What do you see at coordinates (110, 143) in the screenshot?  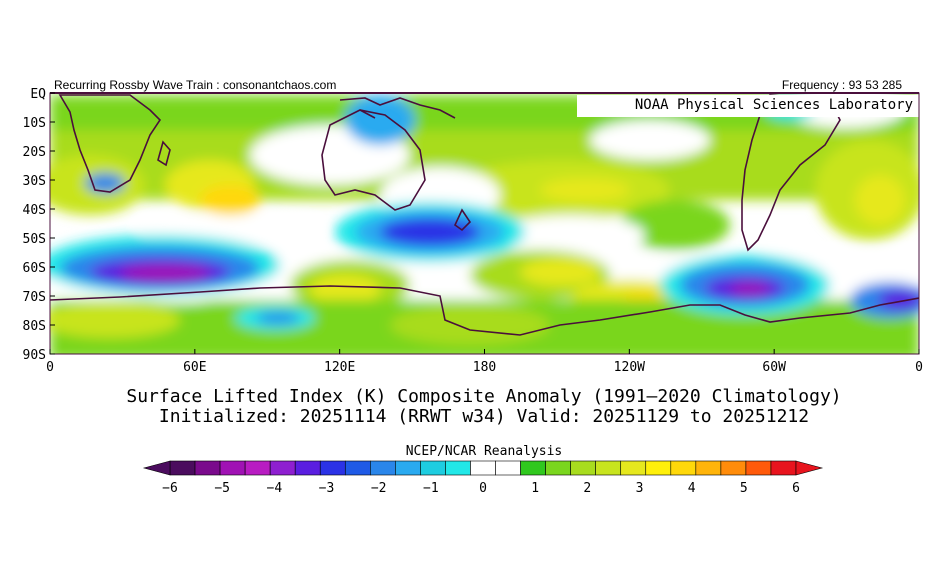 I see `africa-outline` at bounding box center [110, 143].